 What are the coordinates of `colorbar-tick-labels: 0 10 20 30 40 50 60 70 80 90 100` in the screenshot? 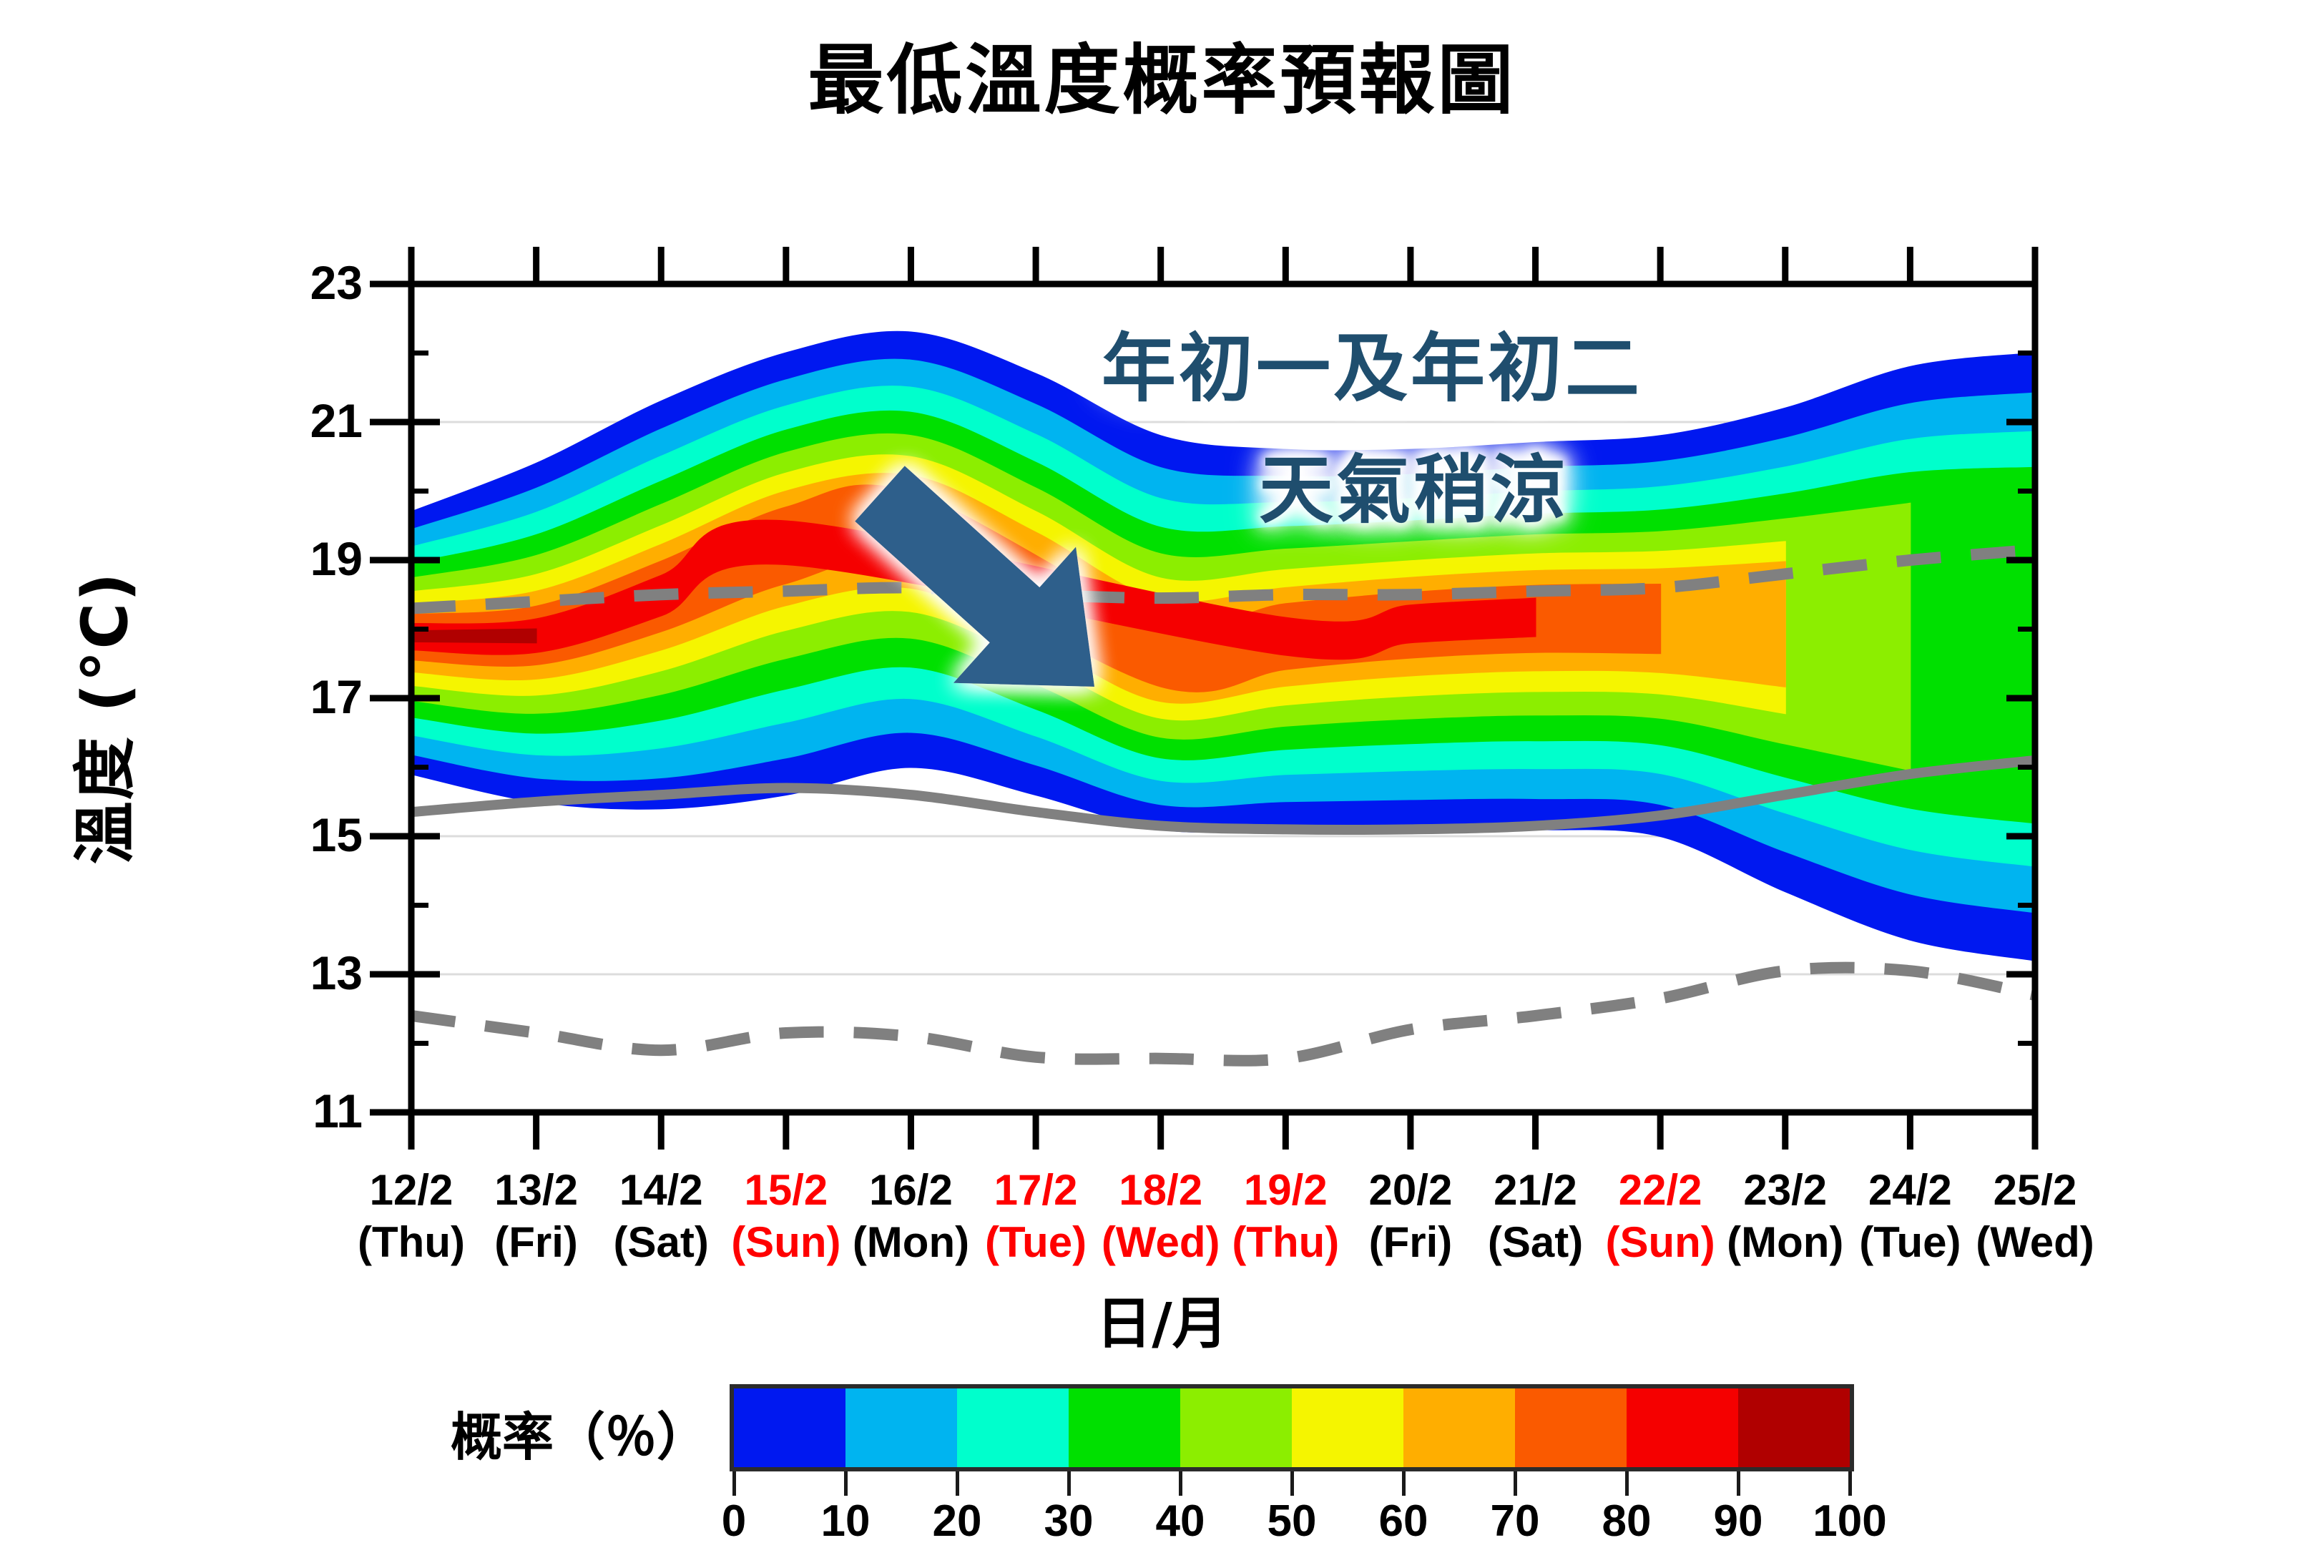 It's located at (1304, 1525).